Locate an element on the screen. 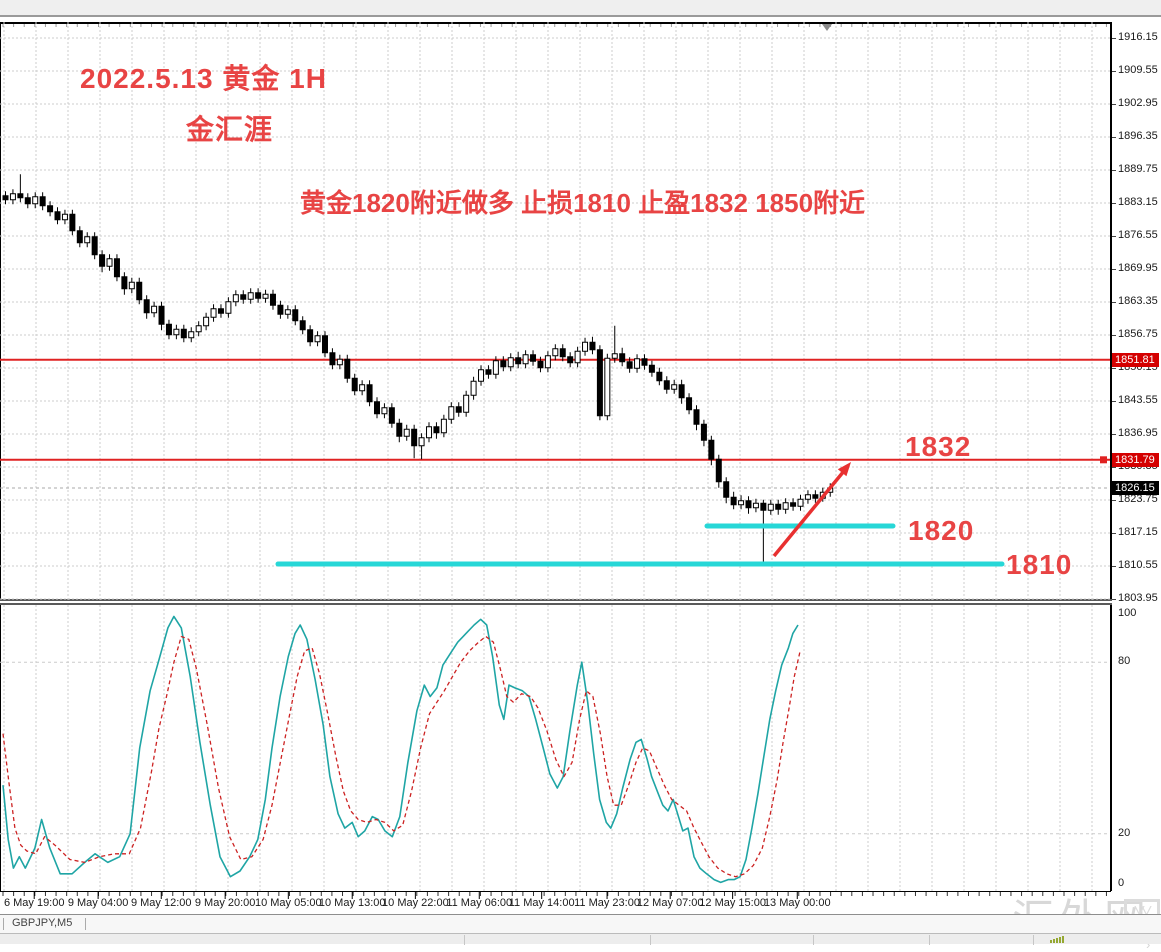  price-tick-label: 1810.55 is located at coordinates (1138, 565).